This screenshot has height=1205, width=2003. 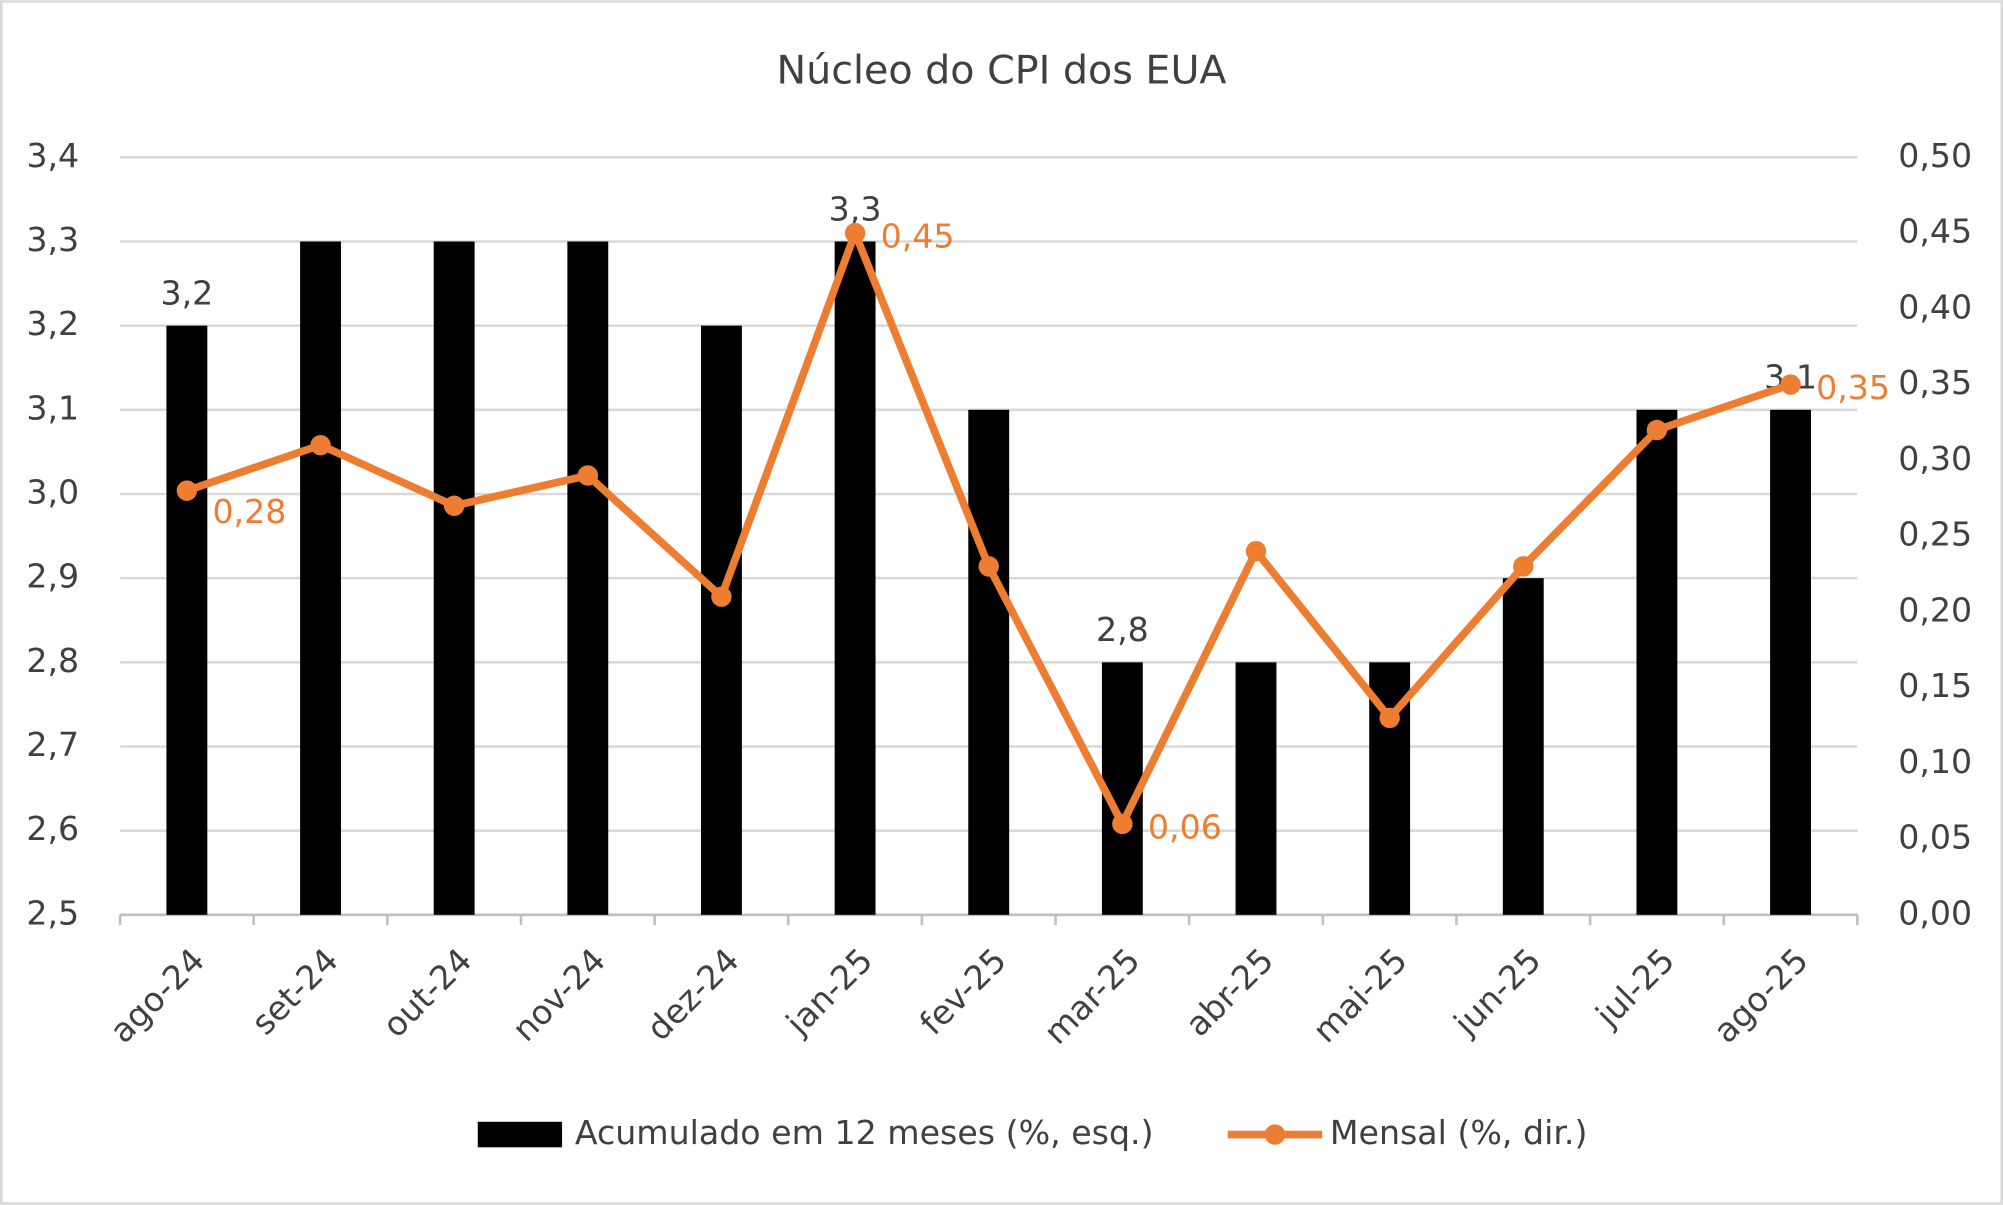 What do you see at coordinates (1935, 458) in the screenshot?
I see `y2-tick-label: 0,30` at bounding box center [1935, 458].